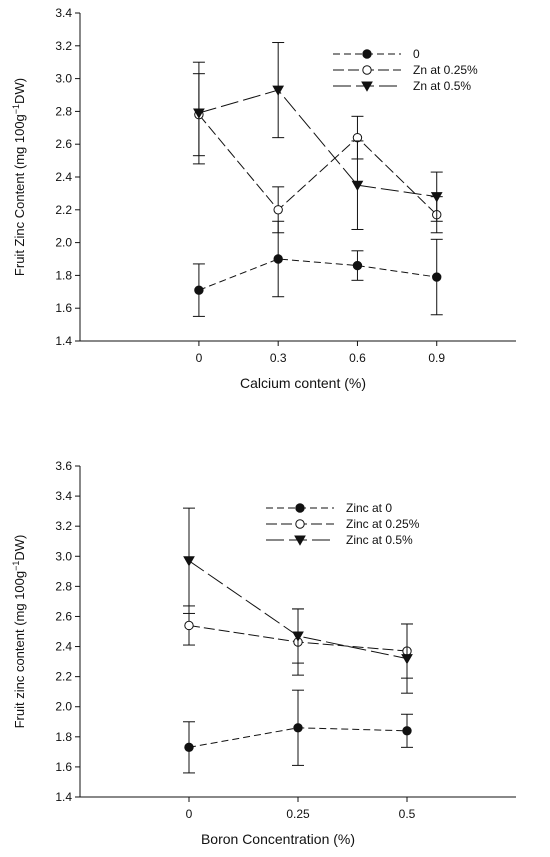 The height and width of the screenshot is (857, 550). I want to click on y-axis-label-main: Fruit zinc content (mg 100g, so click(19, 650).